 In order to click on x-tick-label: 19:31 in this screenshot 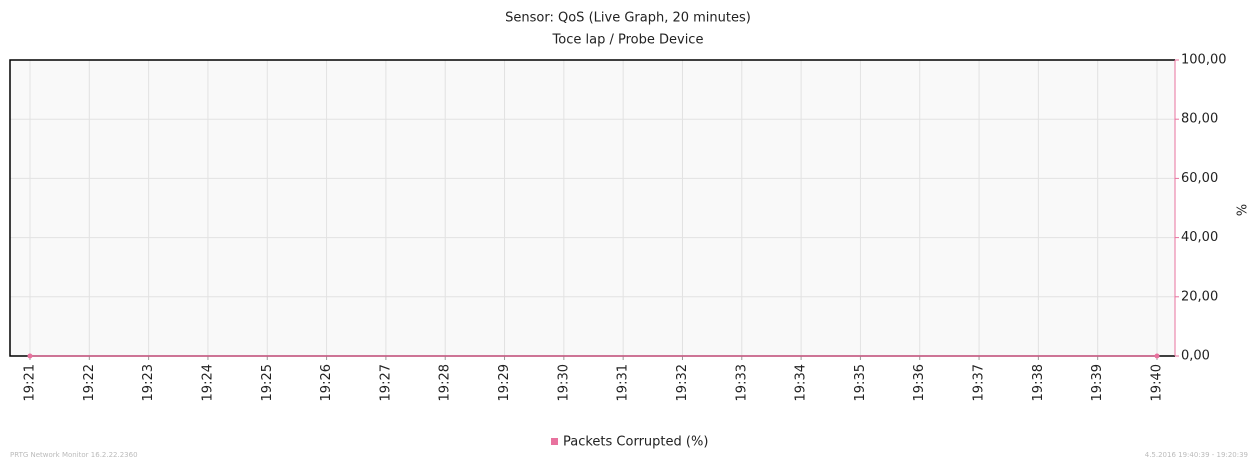, I will do `click(623, 382)`.